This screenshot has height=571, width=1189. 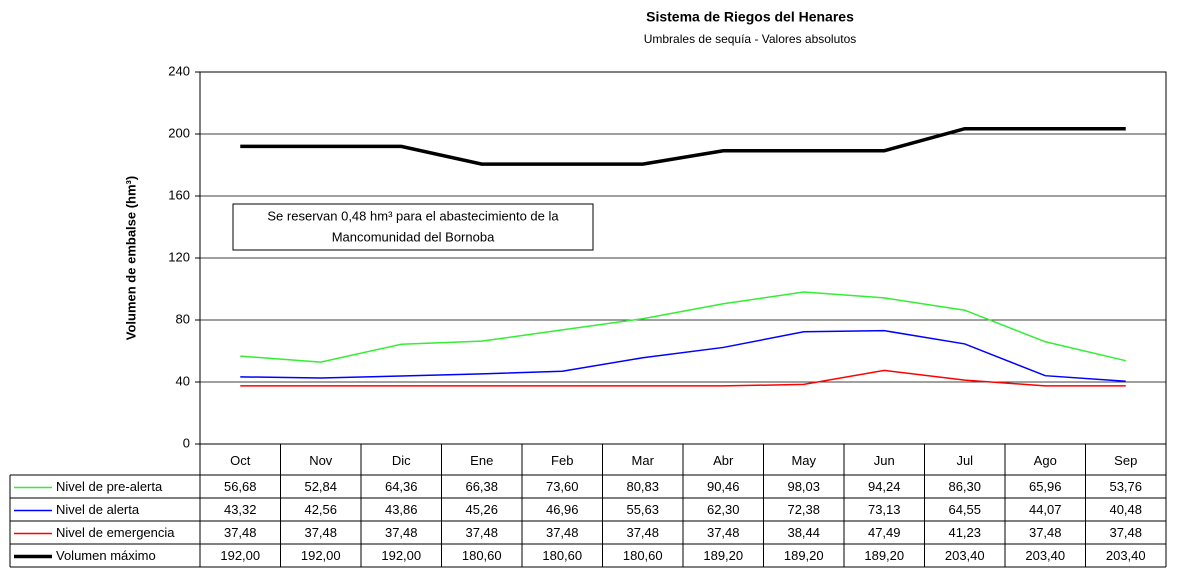 I want to click on x-tick-label: Feb, so click(x=562, y=460).